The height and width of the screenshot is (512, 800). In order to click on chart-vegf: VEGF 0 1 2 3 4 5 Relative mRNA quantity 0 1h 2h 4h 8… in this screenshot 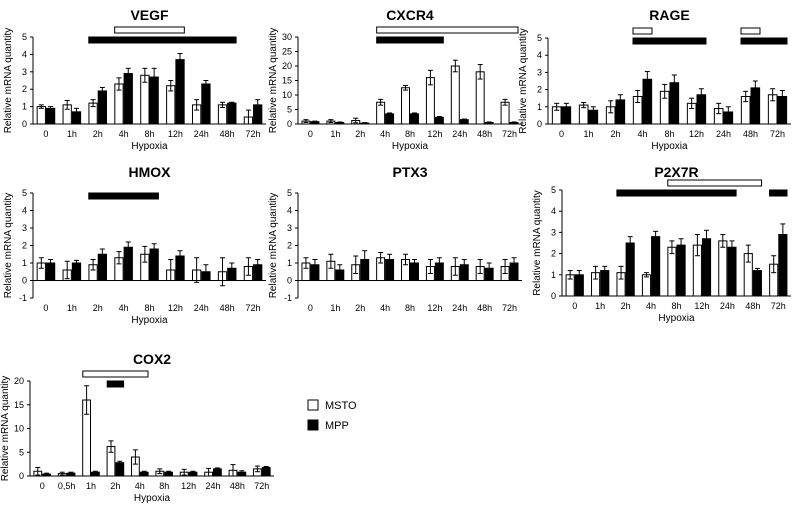, I will do `click(134, 79)`.